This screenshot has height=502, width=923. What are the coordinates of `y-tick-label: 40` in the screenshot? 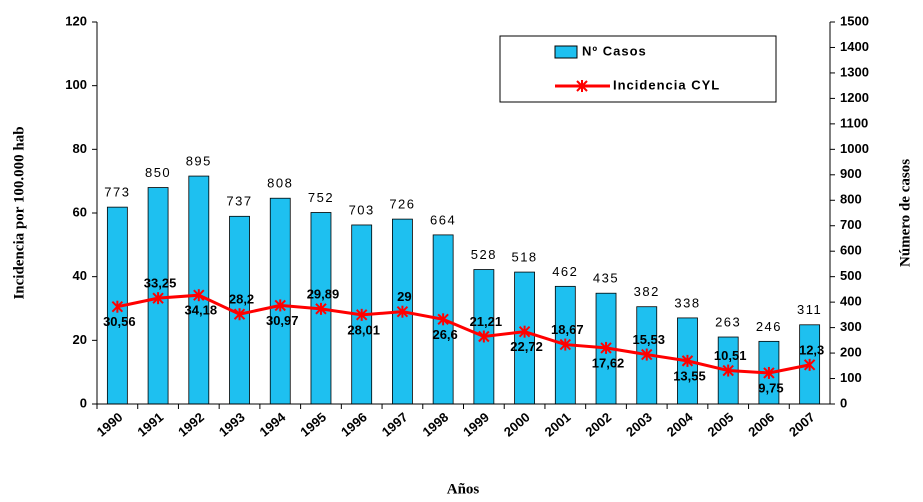 It's located at (80, 275).